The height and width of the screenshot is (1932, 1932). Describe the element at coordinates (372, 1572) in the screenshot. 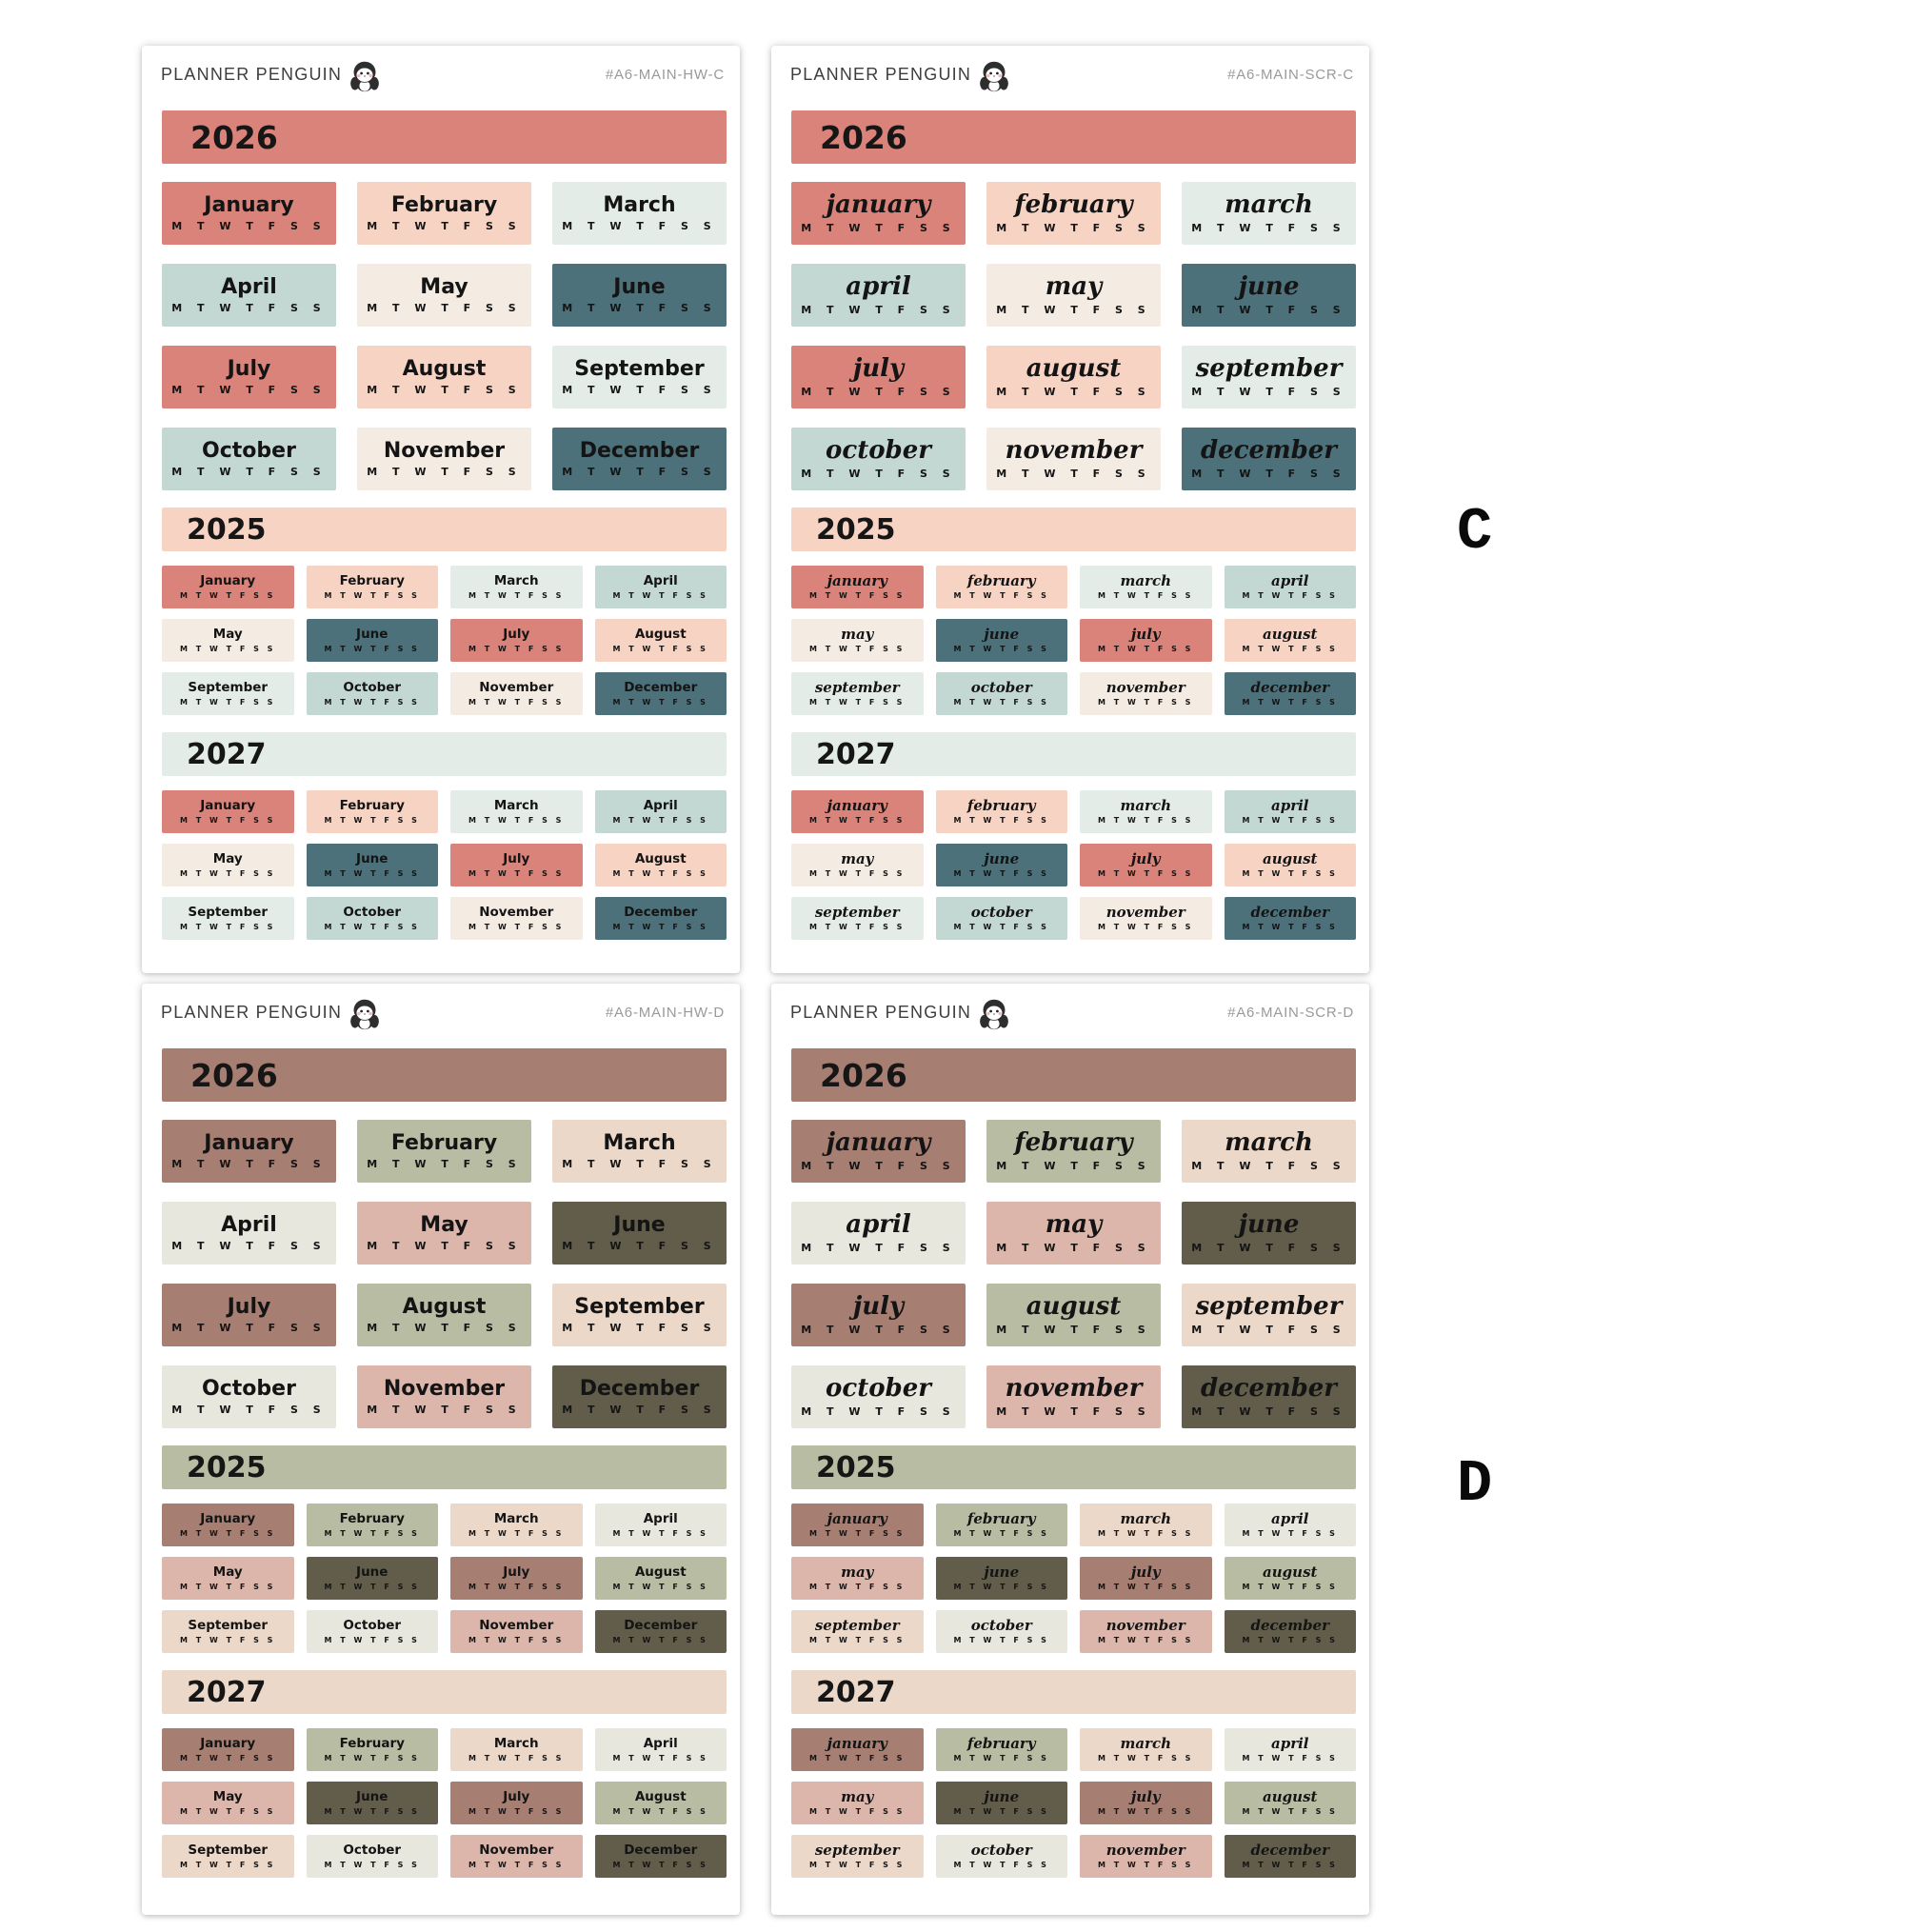

I see `month-name: June` at that location.